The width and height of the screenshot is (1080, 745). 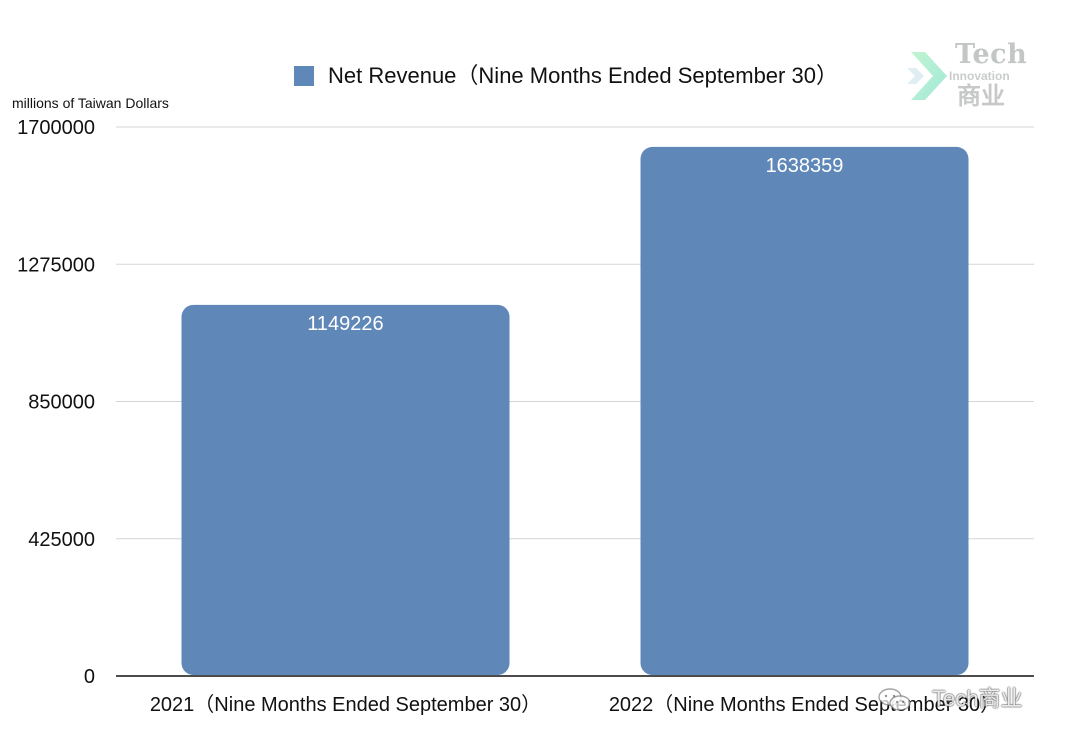 I want to click on y-tick-label: 425000, so click(x=61, y=540).